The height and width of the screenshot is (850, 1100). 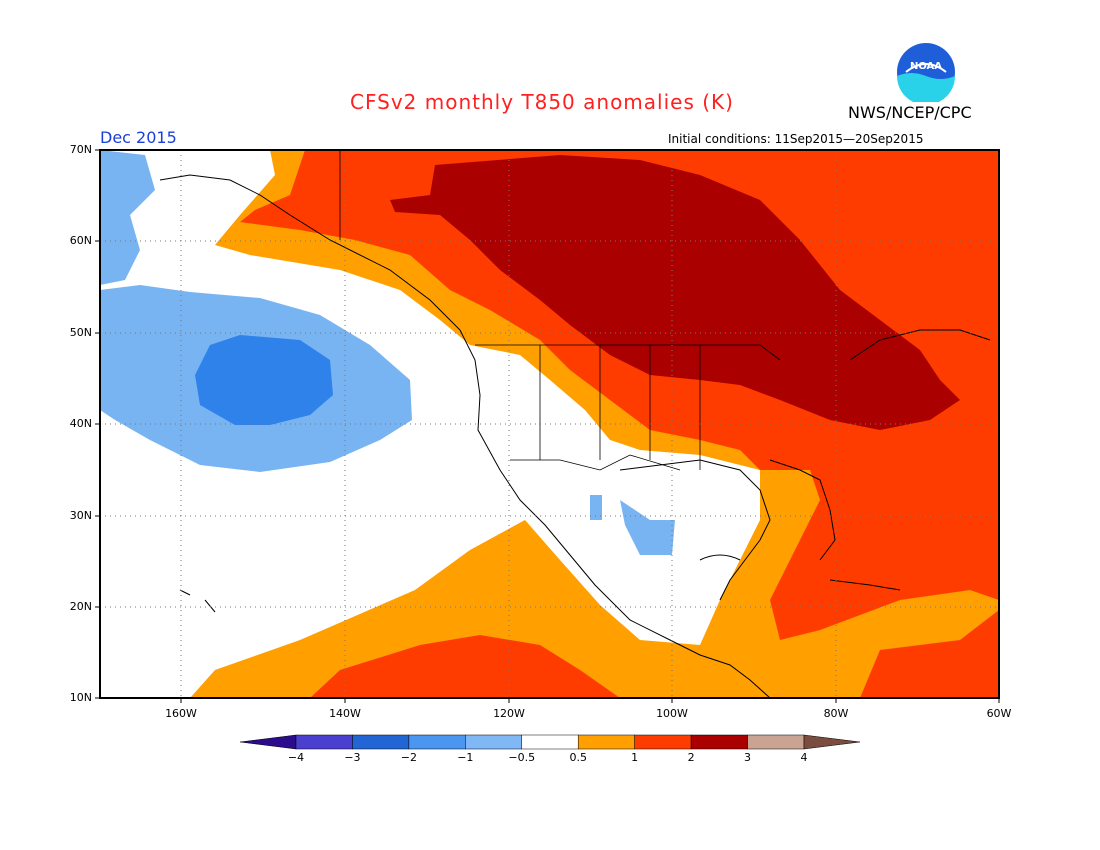 What do you see at coordinates (408, 757) in the screenshot?
I see `colorbar-tick-label: −2` at bounding box center [408, 757].